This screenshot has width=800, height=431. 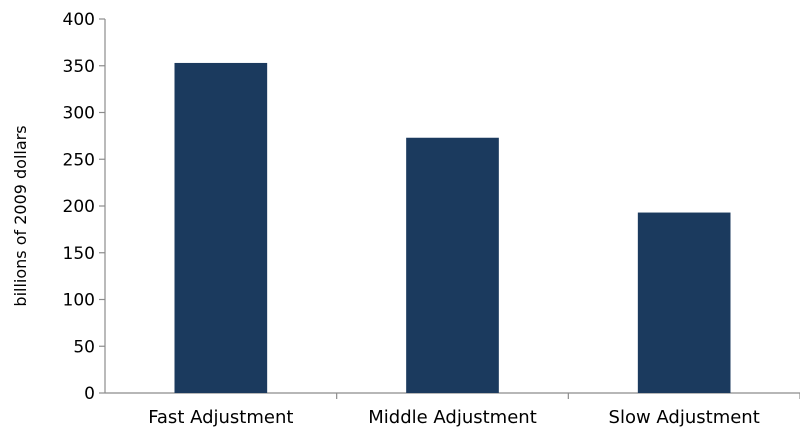 What do you see at coordinates (568, 396) in the screenshot?
I see `x-axis-ticks` at bounding box center [568, 396].